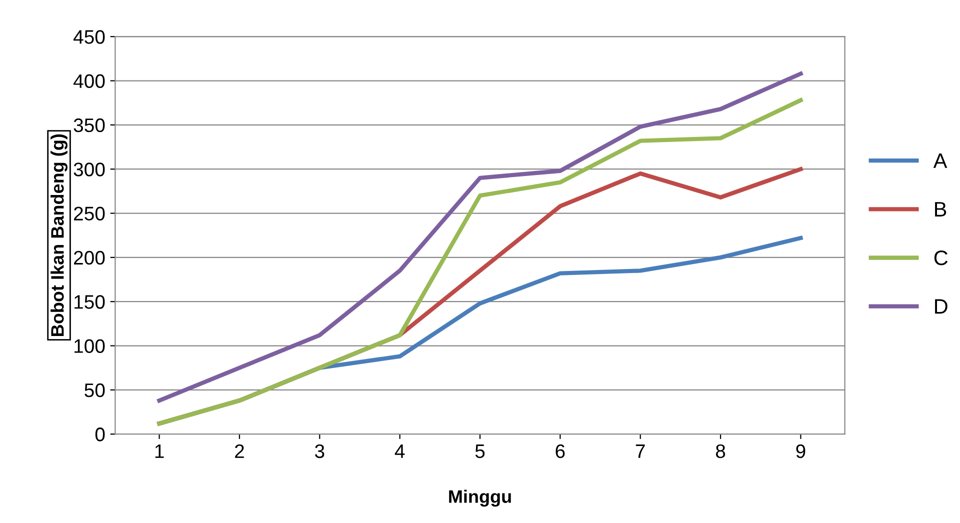  I want to click on legend-label: B, so click(940, 209).